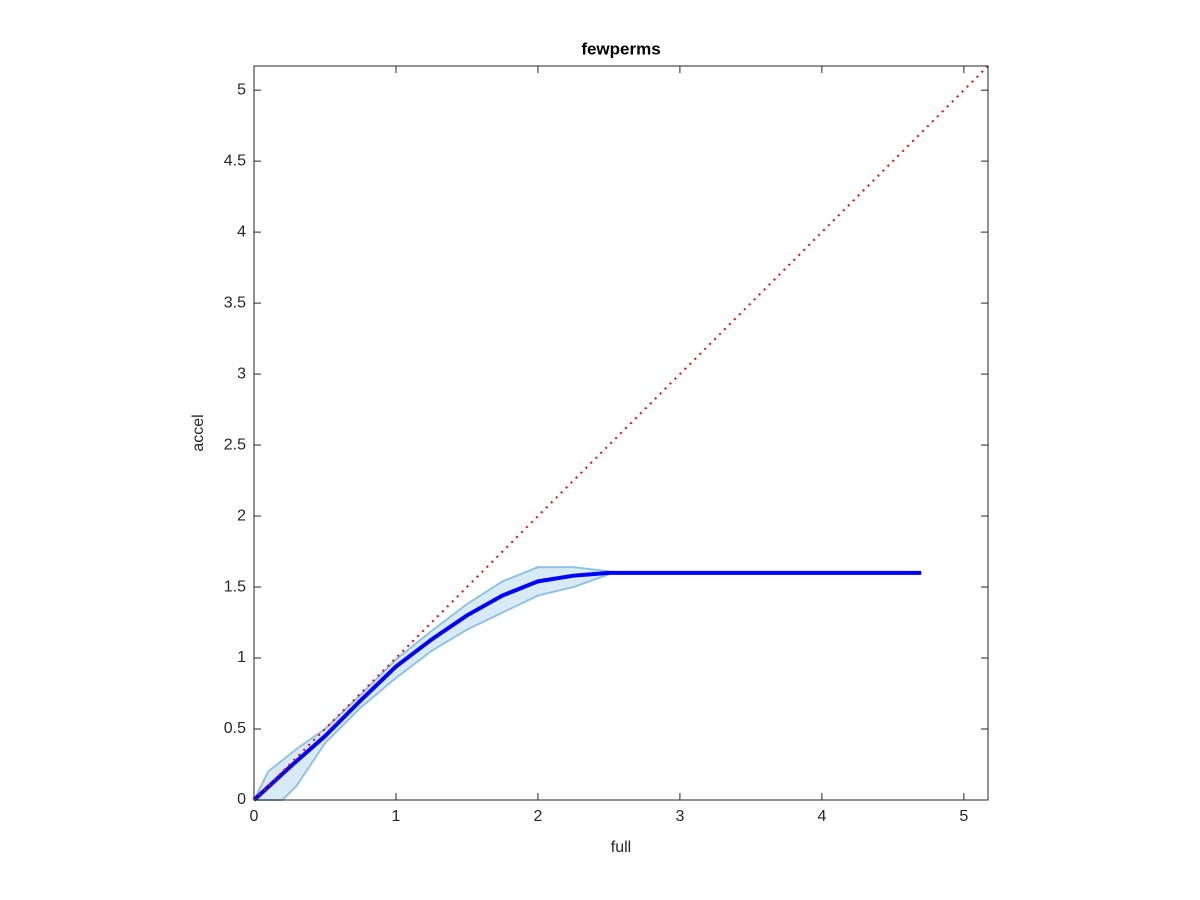 The width and height of the screenshot is (1200, 900). Describe the element at coordinates (235, 160) in the screenshot. I see `y-tick-label: 4.5` at that location.